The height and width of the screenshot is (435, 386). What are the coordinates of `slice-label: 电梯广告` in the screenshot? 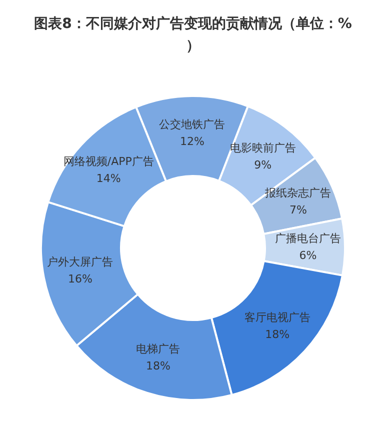 It's located at (158, 349).